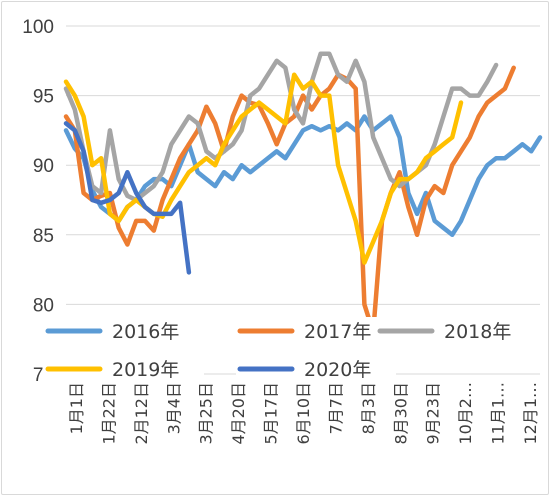  What do you see at coordinates (43, 97) in the screenshot?
I see `y-tick-label: 95` at bounding box center [43, 97].